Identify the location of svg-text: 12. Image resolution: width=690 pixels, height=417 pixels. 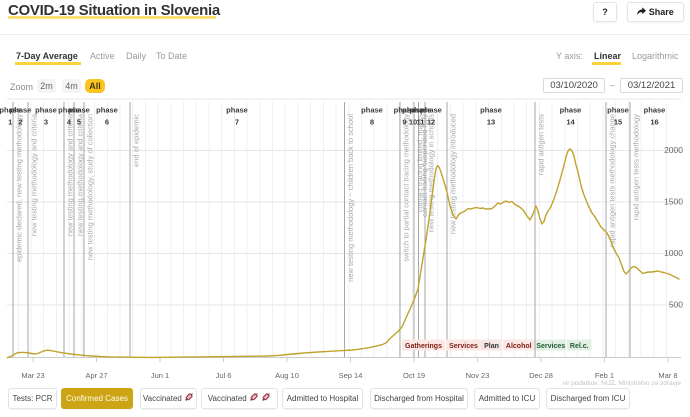
(431, 122).